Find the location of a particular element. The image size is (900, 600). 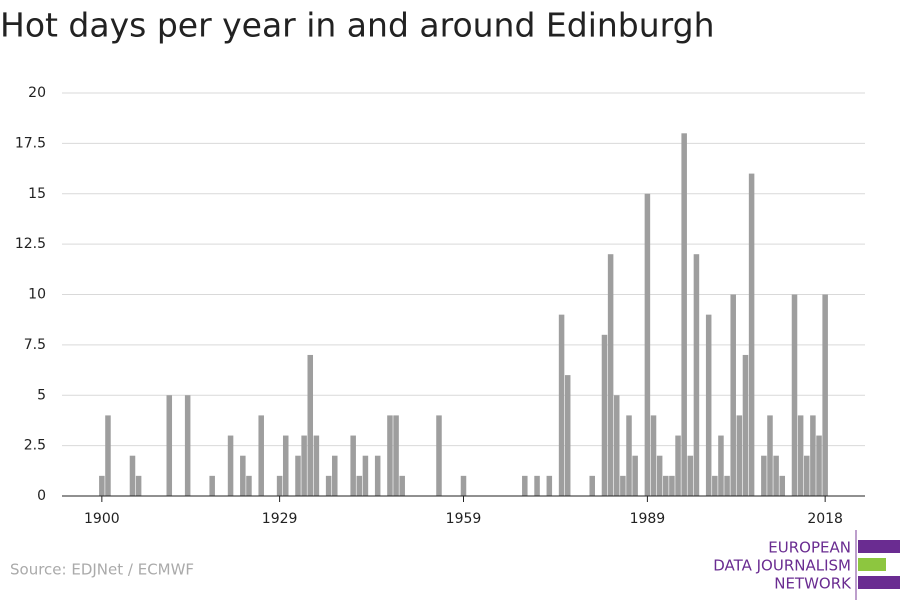

x-tick-label: 2018 is located at coordinates (825, 519).